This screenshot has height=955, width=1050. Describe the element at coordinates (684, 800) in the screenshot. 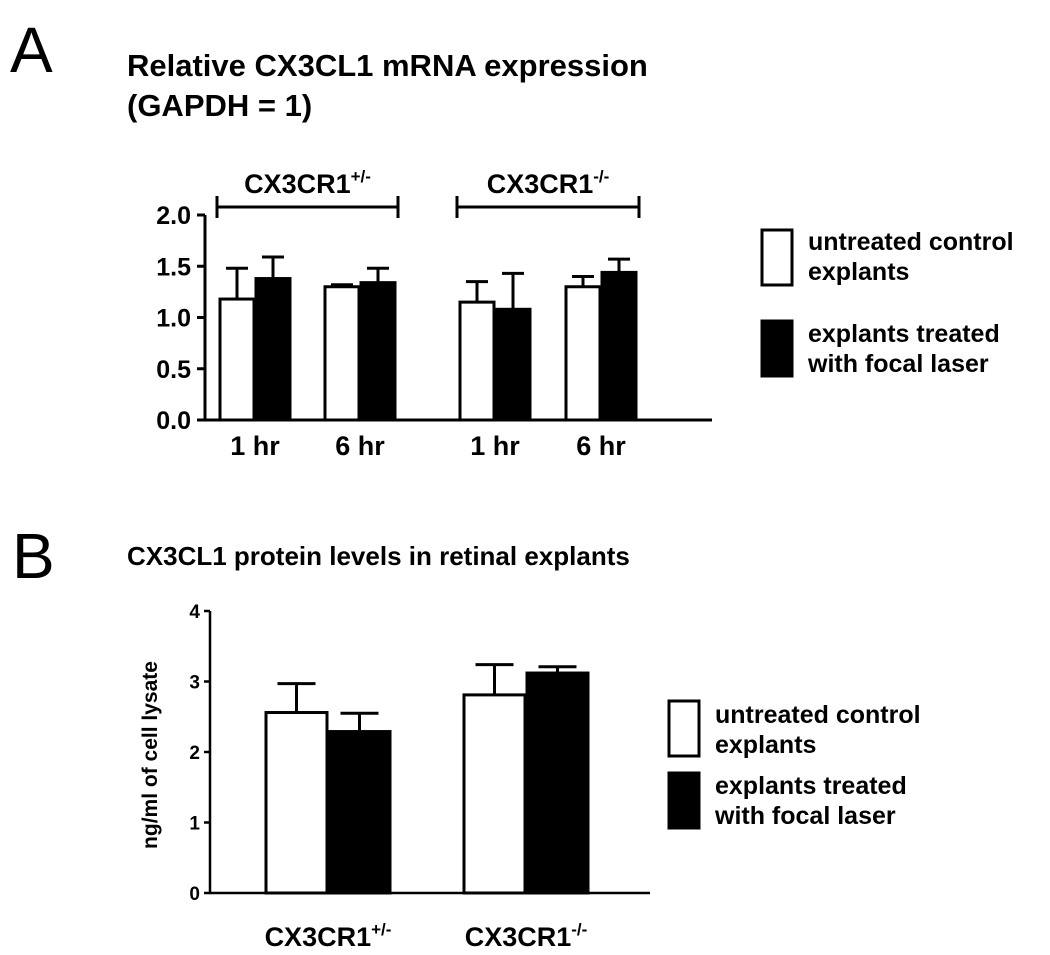

I see `legend-b-swatch-laser` at that location.